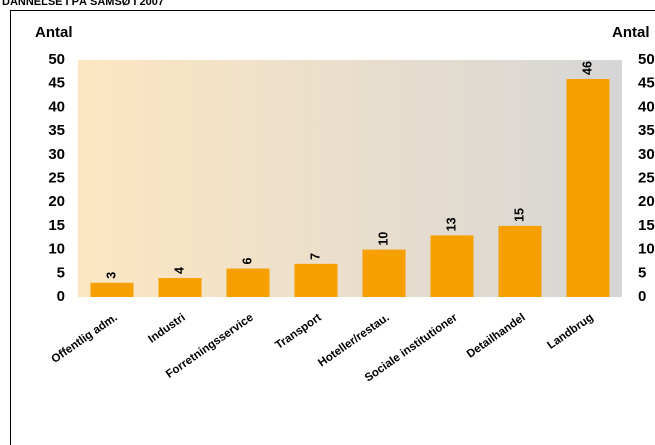 The width and height of the screenshot is (655, 445). I want to click on value-label: 4, so click(179, 270).